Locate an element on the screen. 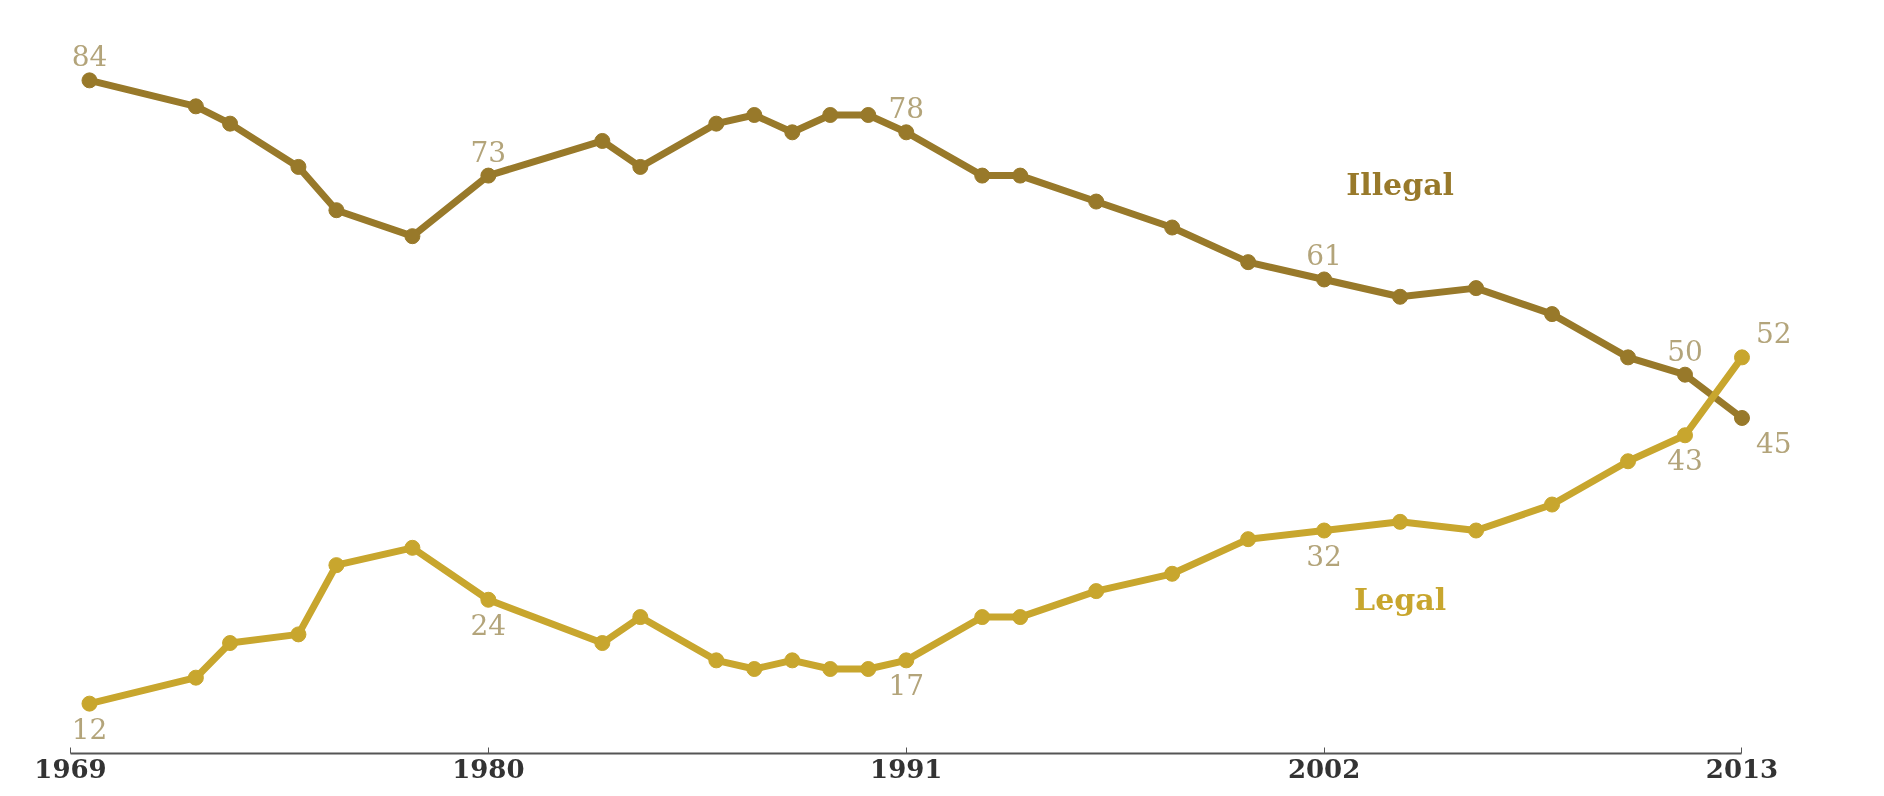  data-label: 24 is located at coordinates (488, 625).